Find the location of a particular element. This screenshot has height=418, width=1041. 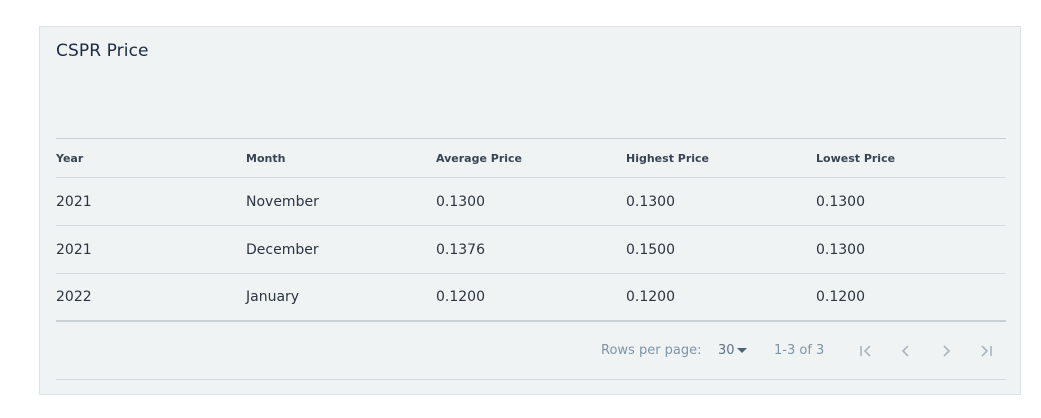

cell-highest-price: 0.1300 is located at coordinates (650, 201).